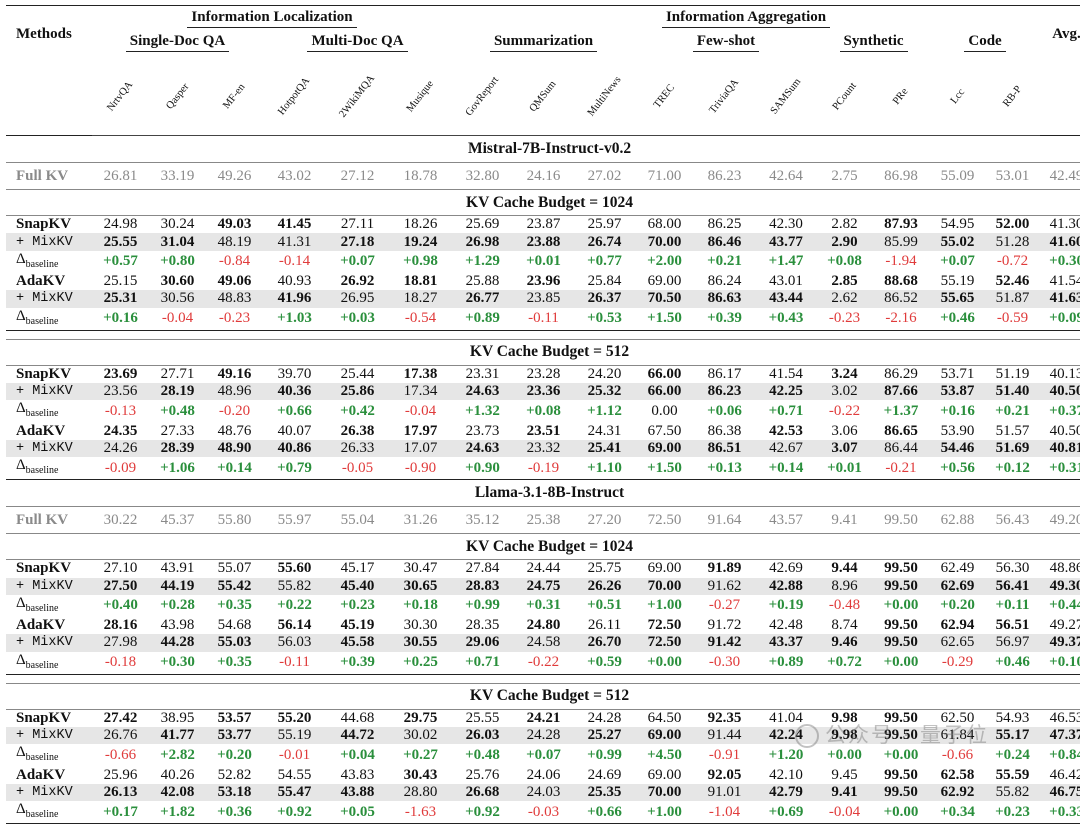  I want to click on value-cell: 42.79, so click(786, 792).